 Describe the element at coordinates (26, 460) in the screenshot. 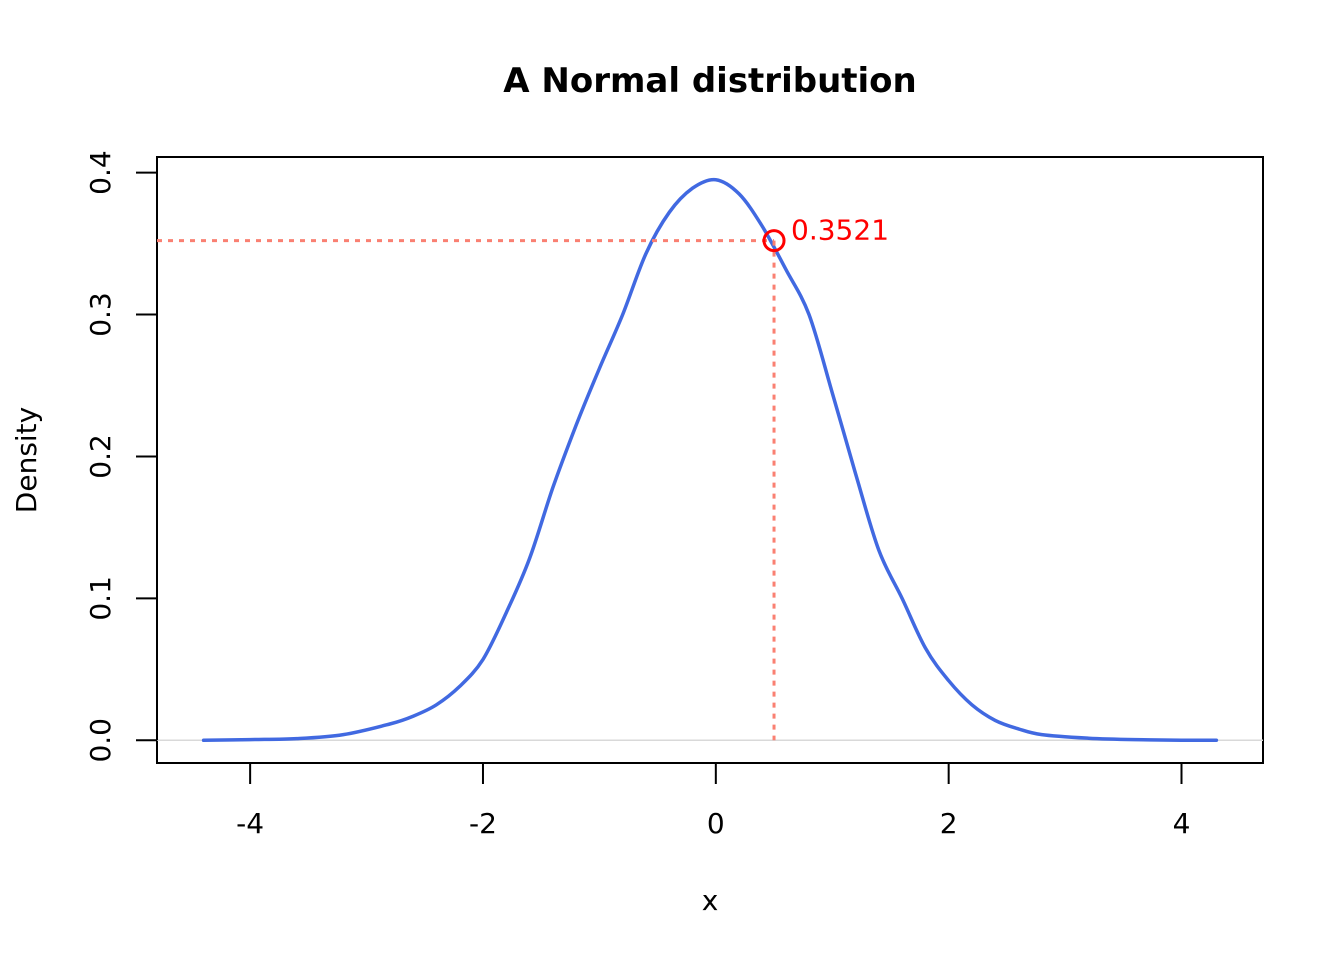

I see `y-axis-label: Density` at that location.